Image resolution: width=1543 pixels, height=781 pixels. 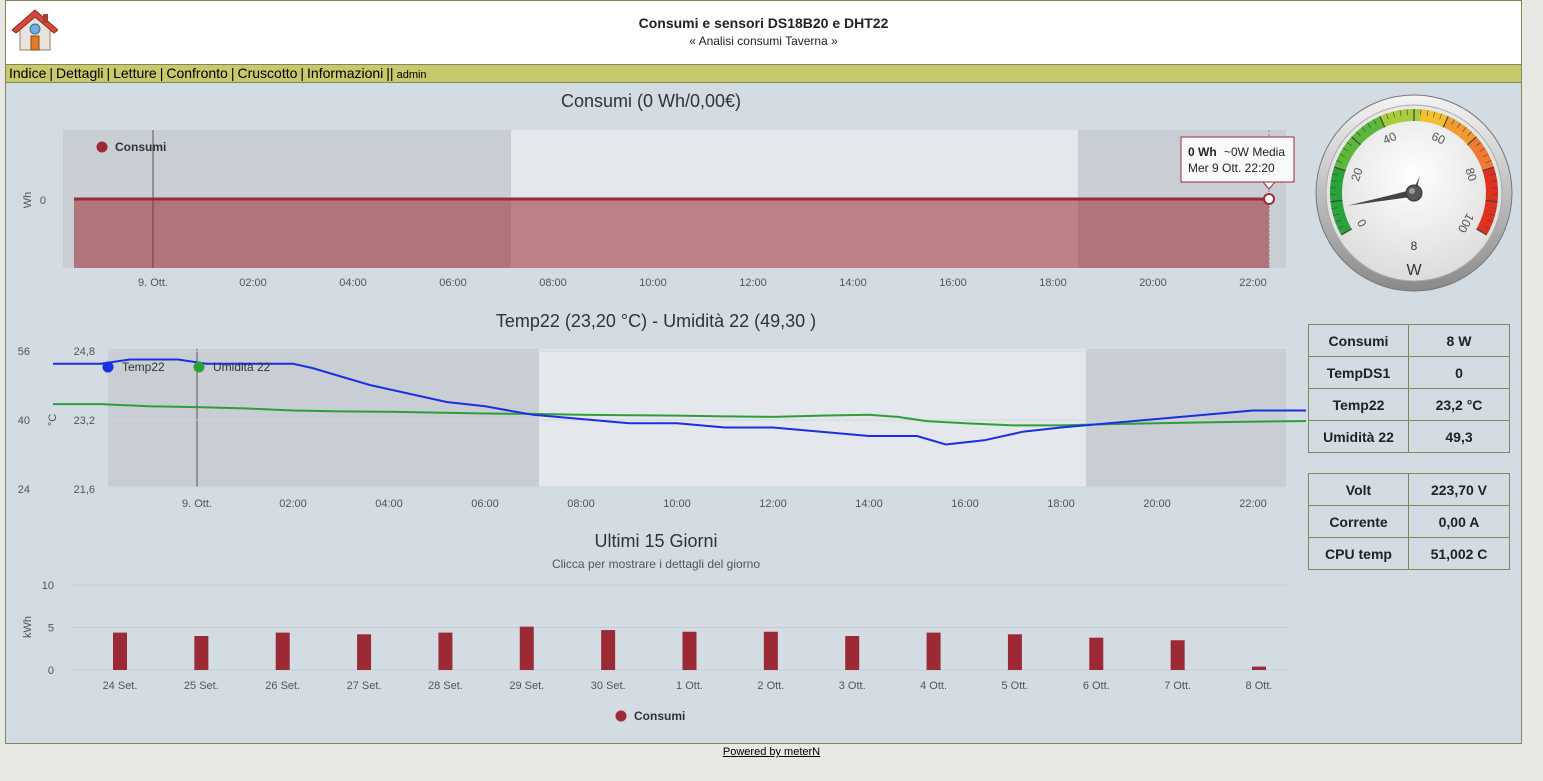 I want to click on bar-8-ott, so click(x=1259, y=668).